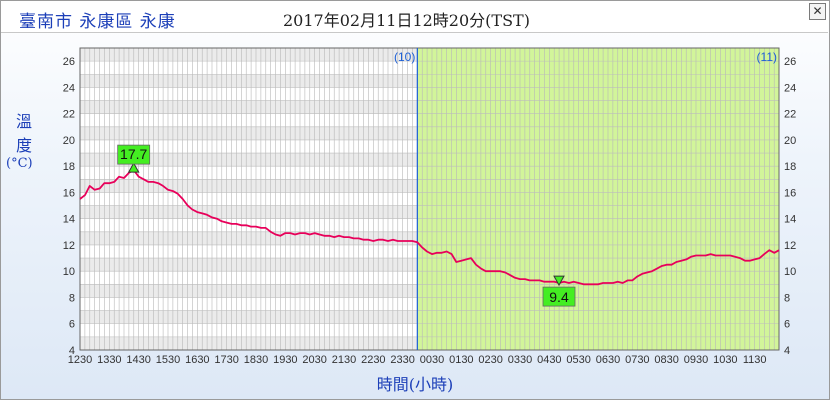  Describe the element at coordinates (133, 167) in the screenshot. I see `max-marker` at that location.